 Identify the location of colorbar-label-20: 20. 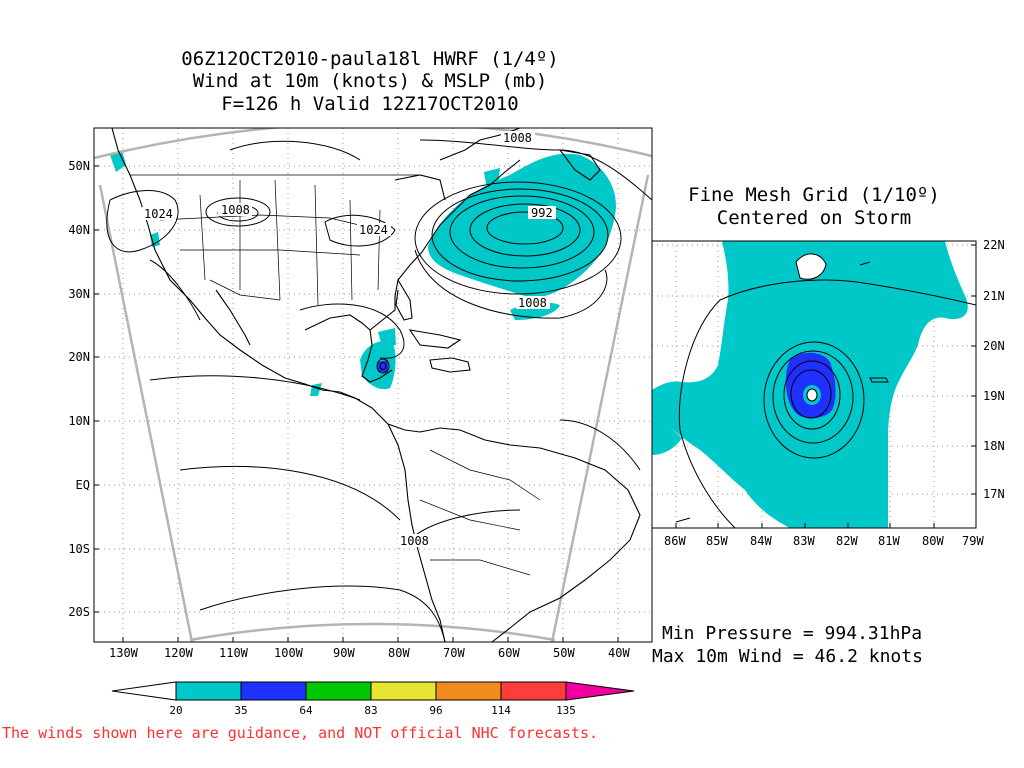
(176, 710).